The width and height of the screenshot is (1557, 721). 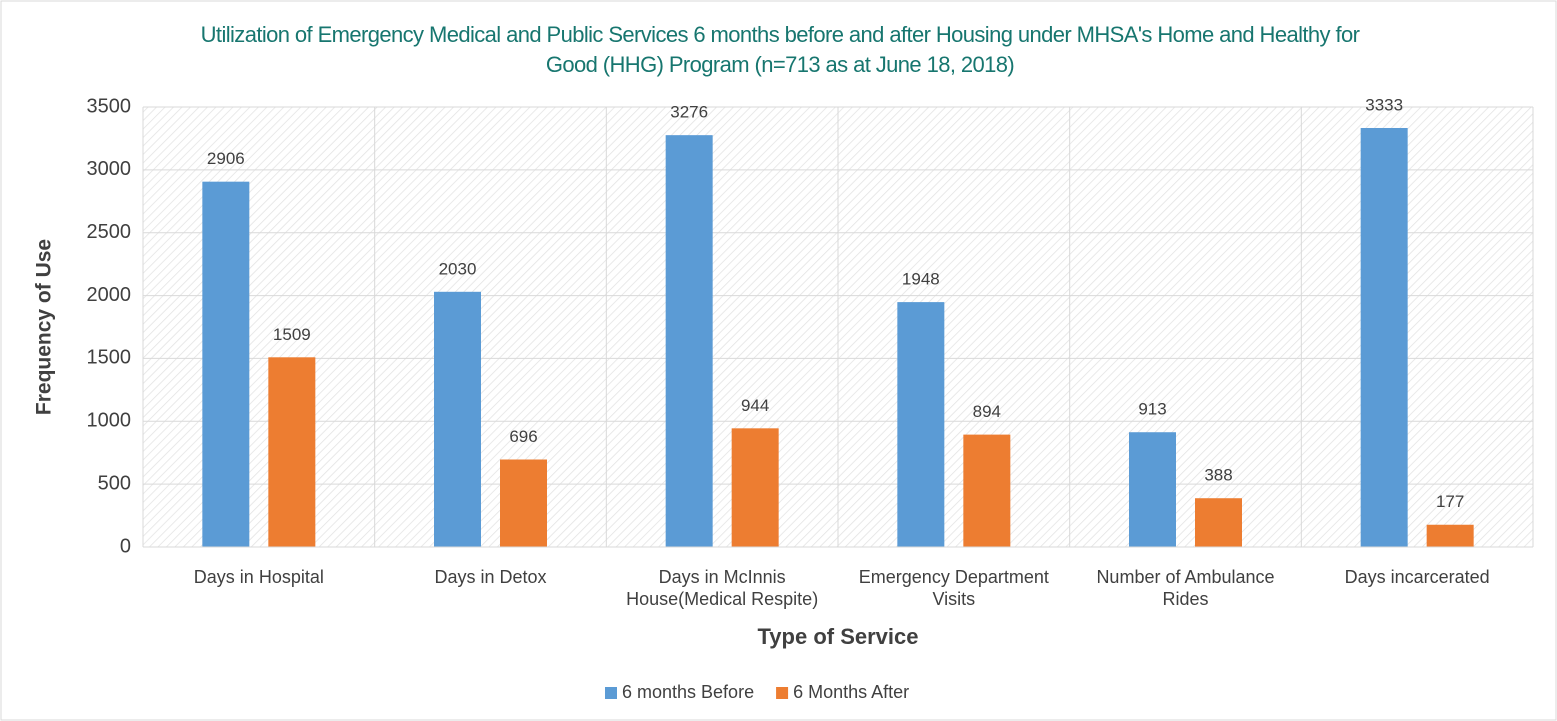 What do you see at coordinates (1152, 409) in the screenshot?
I see `data-label: 913` at bounding box center [1152, 409].